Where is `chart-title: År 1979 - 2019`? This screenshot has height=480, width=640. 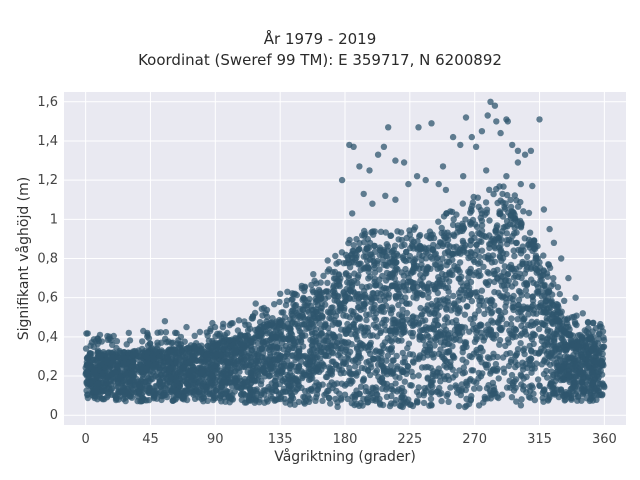
chart-title: År 1979 - 2019 is located at coordinates (320, 39).